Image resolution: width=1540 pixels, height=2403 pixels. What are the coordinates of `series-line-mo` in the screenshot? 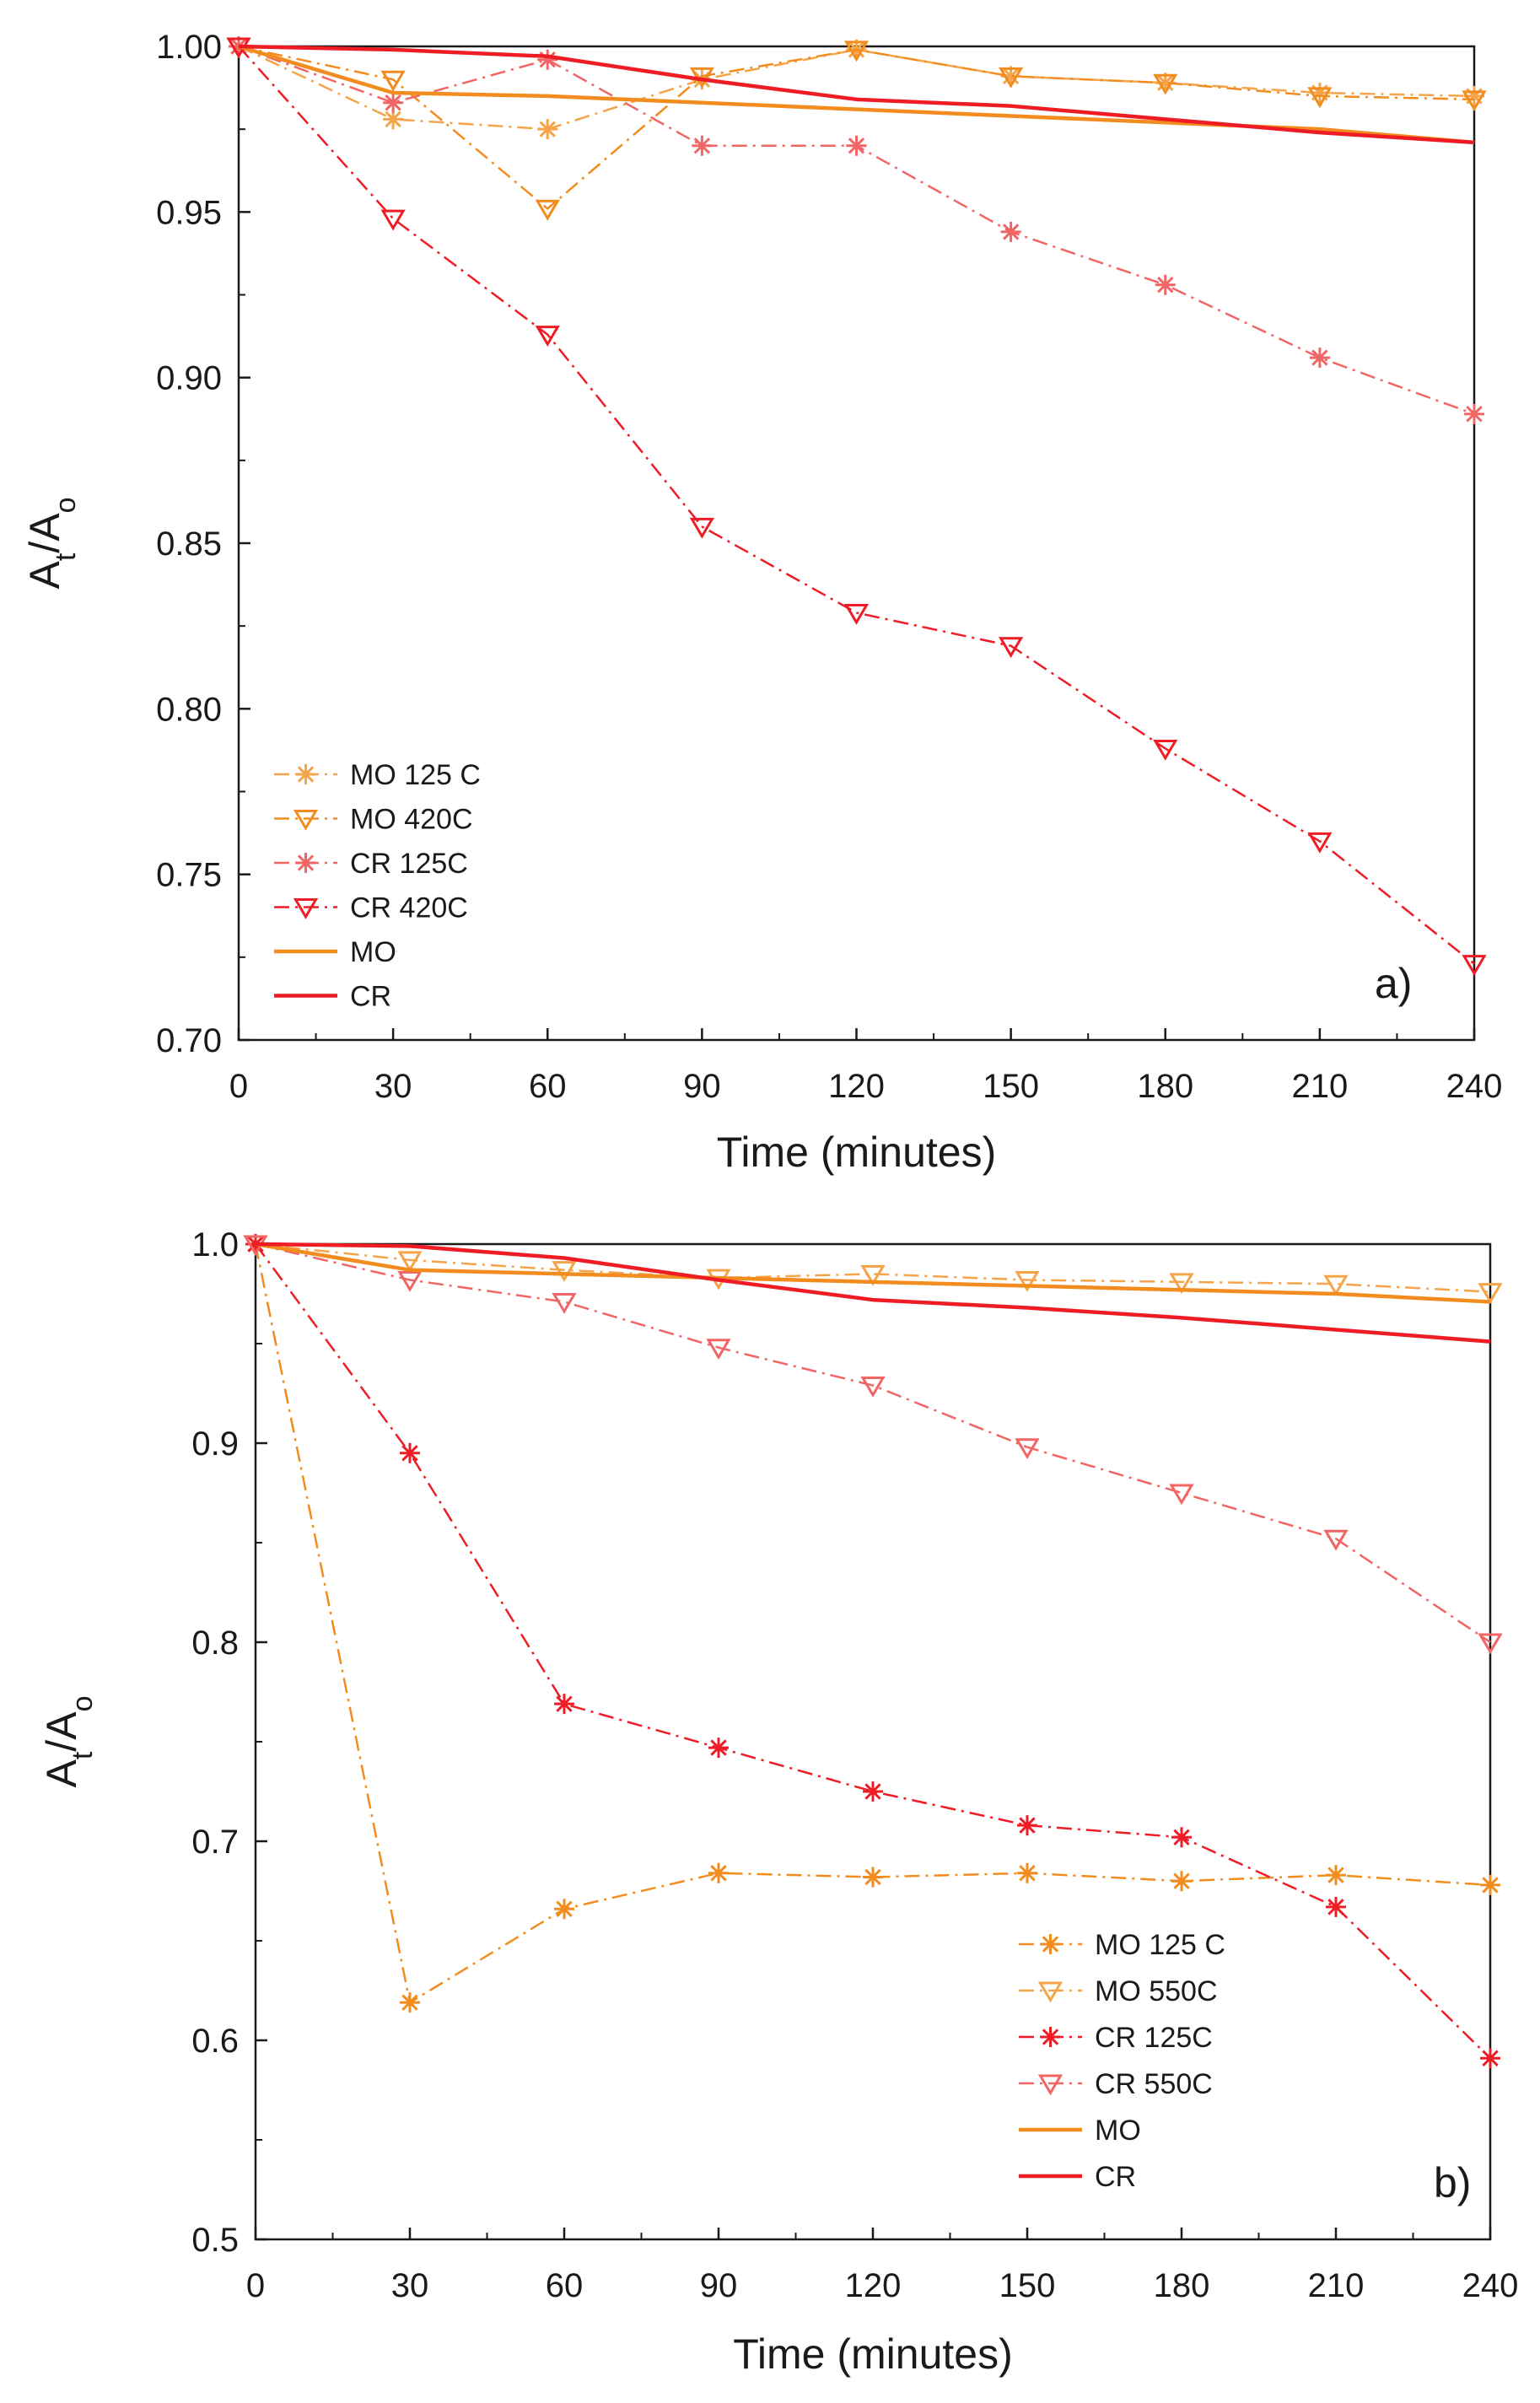 It's located at (873, 1273).